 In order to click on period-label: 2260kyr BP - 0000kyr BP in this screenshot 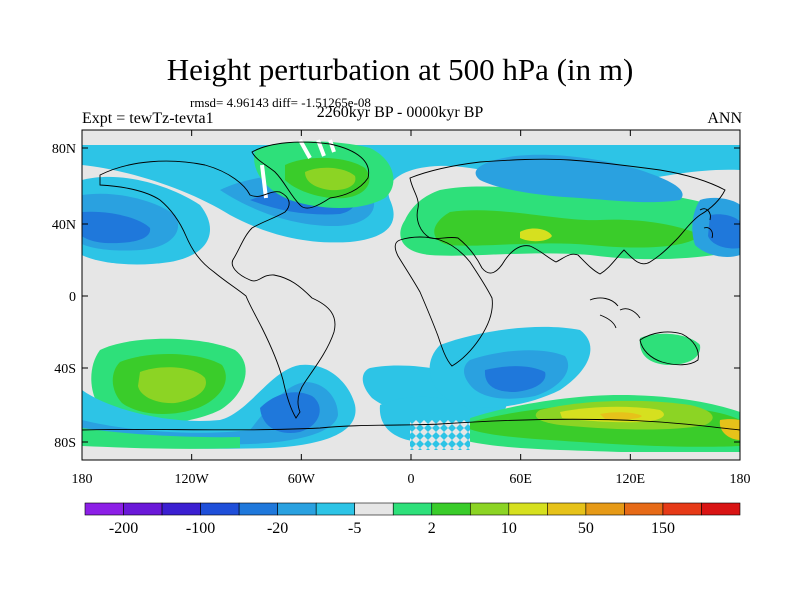, I will do `click(400, 112)`.